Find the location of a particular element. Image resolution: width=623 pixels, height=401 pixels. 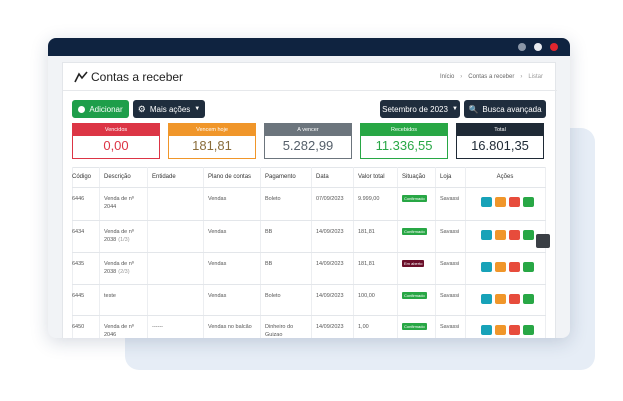

cell: Venda de nº 2046 is located at coordinates (124, 330).